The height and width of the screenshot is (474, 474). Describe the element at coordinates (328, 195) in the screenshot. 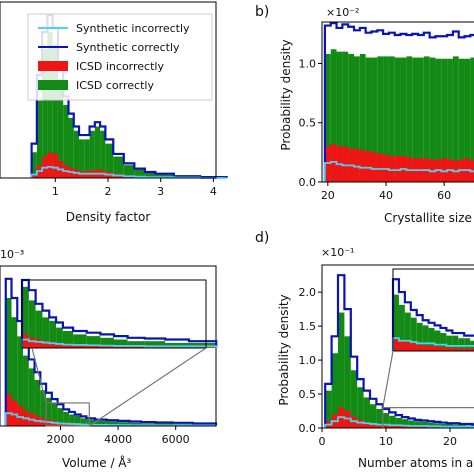

I see `panel-b-x-tick-label: 20` at that location.